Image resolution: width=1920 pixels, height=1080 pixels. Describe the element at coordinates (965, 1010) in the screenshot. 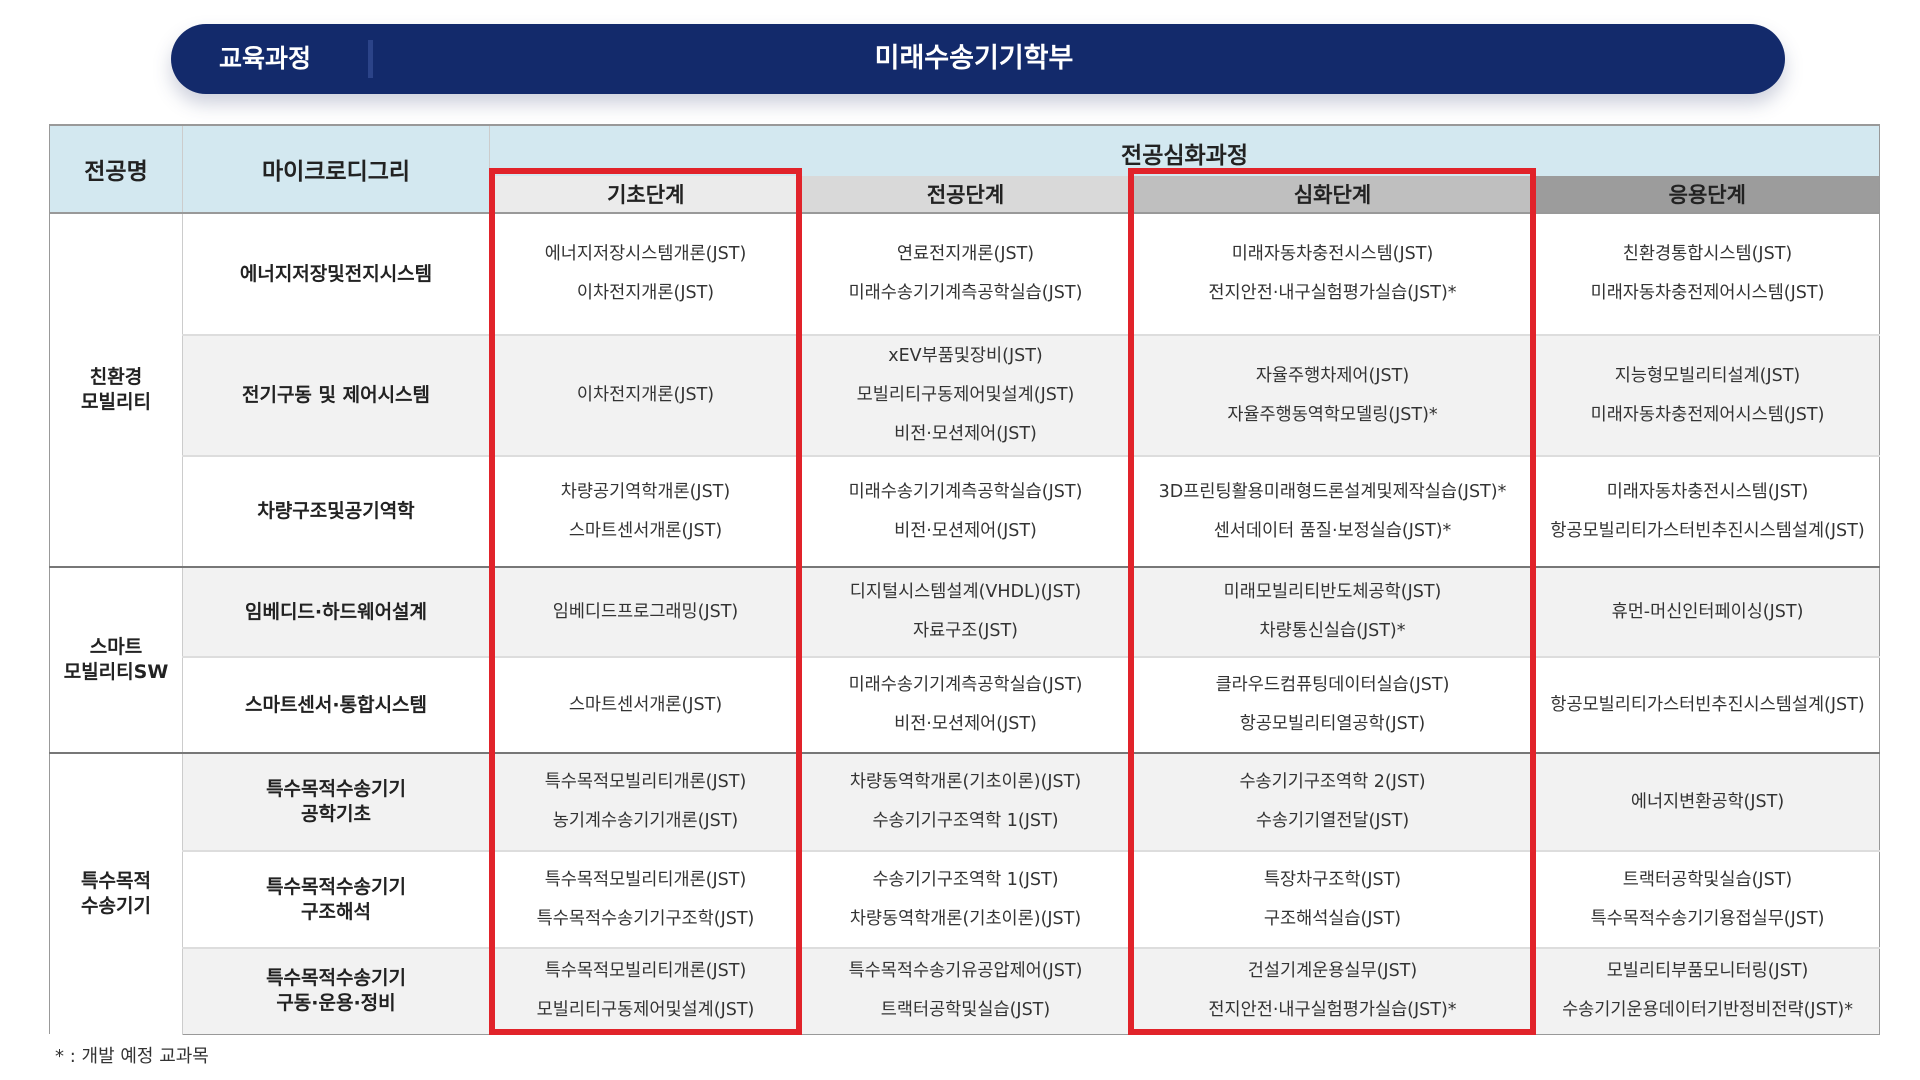

I see `course-name: 트랙터공학및실습(JST)` at that location.